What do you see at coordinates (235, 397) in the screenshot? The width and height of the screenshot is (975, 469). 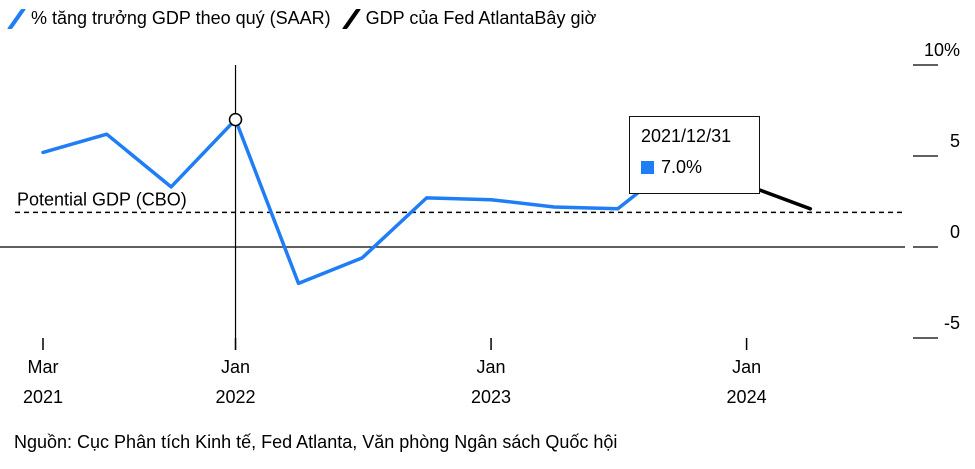 I see `x-tick-label: 2022` at bounding box center [235, 397].